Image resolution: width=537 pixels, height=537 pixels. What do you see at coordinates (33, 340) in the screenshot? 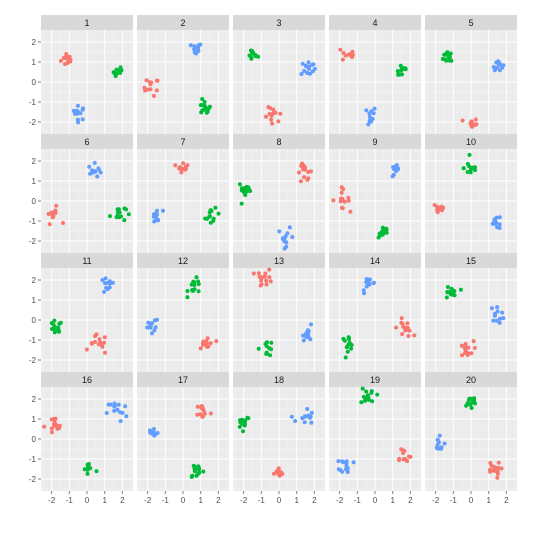
I see `y-tick-label: -1` at bounding box center [33, 340].